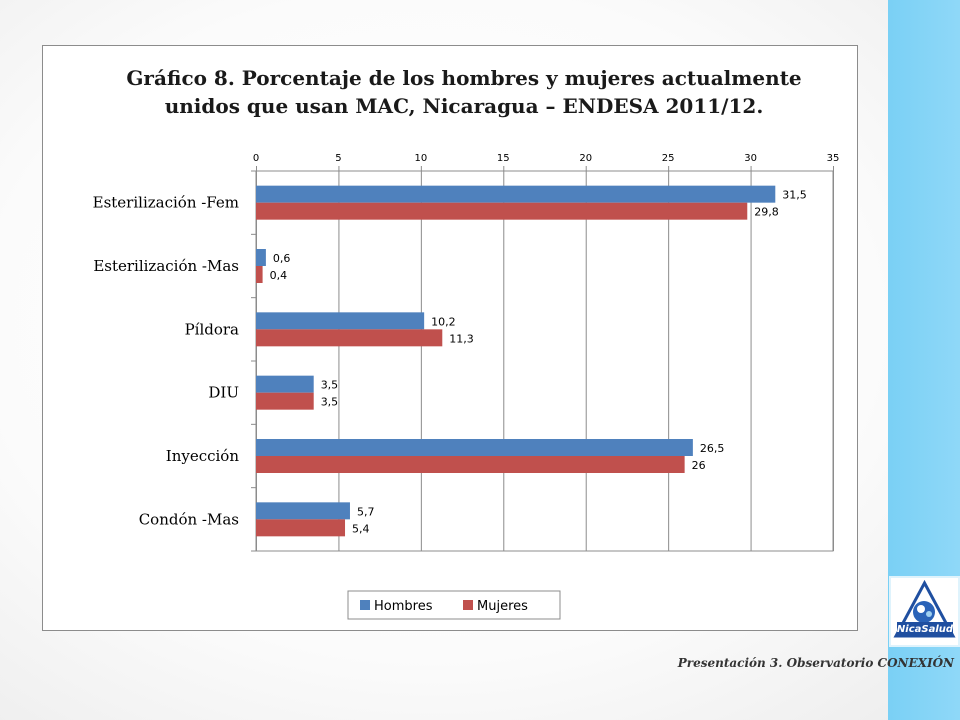 The image size is (960, 720). I want to click on x-tick-label: 20, so click(585, 158).